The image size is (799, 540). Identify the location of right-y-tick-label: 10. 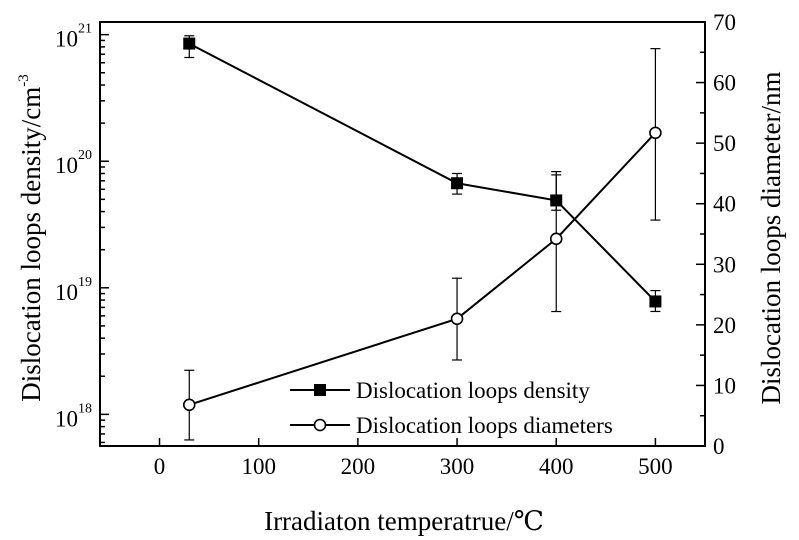
(724, 385).